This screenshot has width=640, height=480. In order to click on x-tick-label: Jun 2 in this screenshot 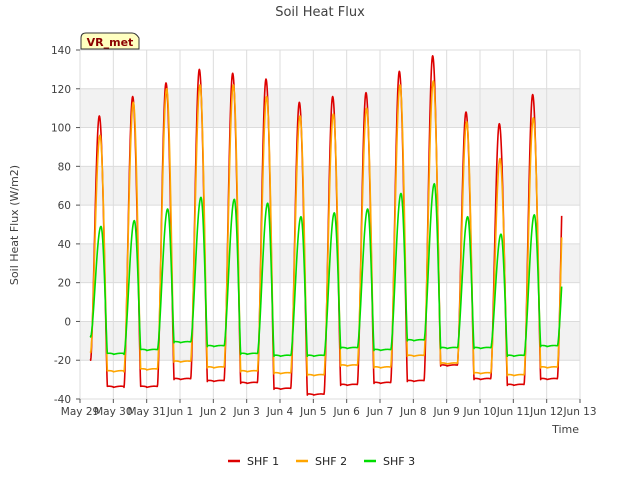, I will do `click(212, 412)`.